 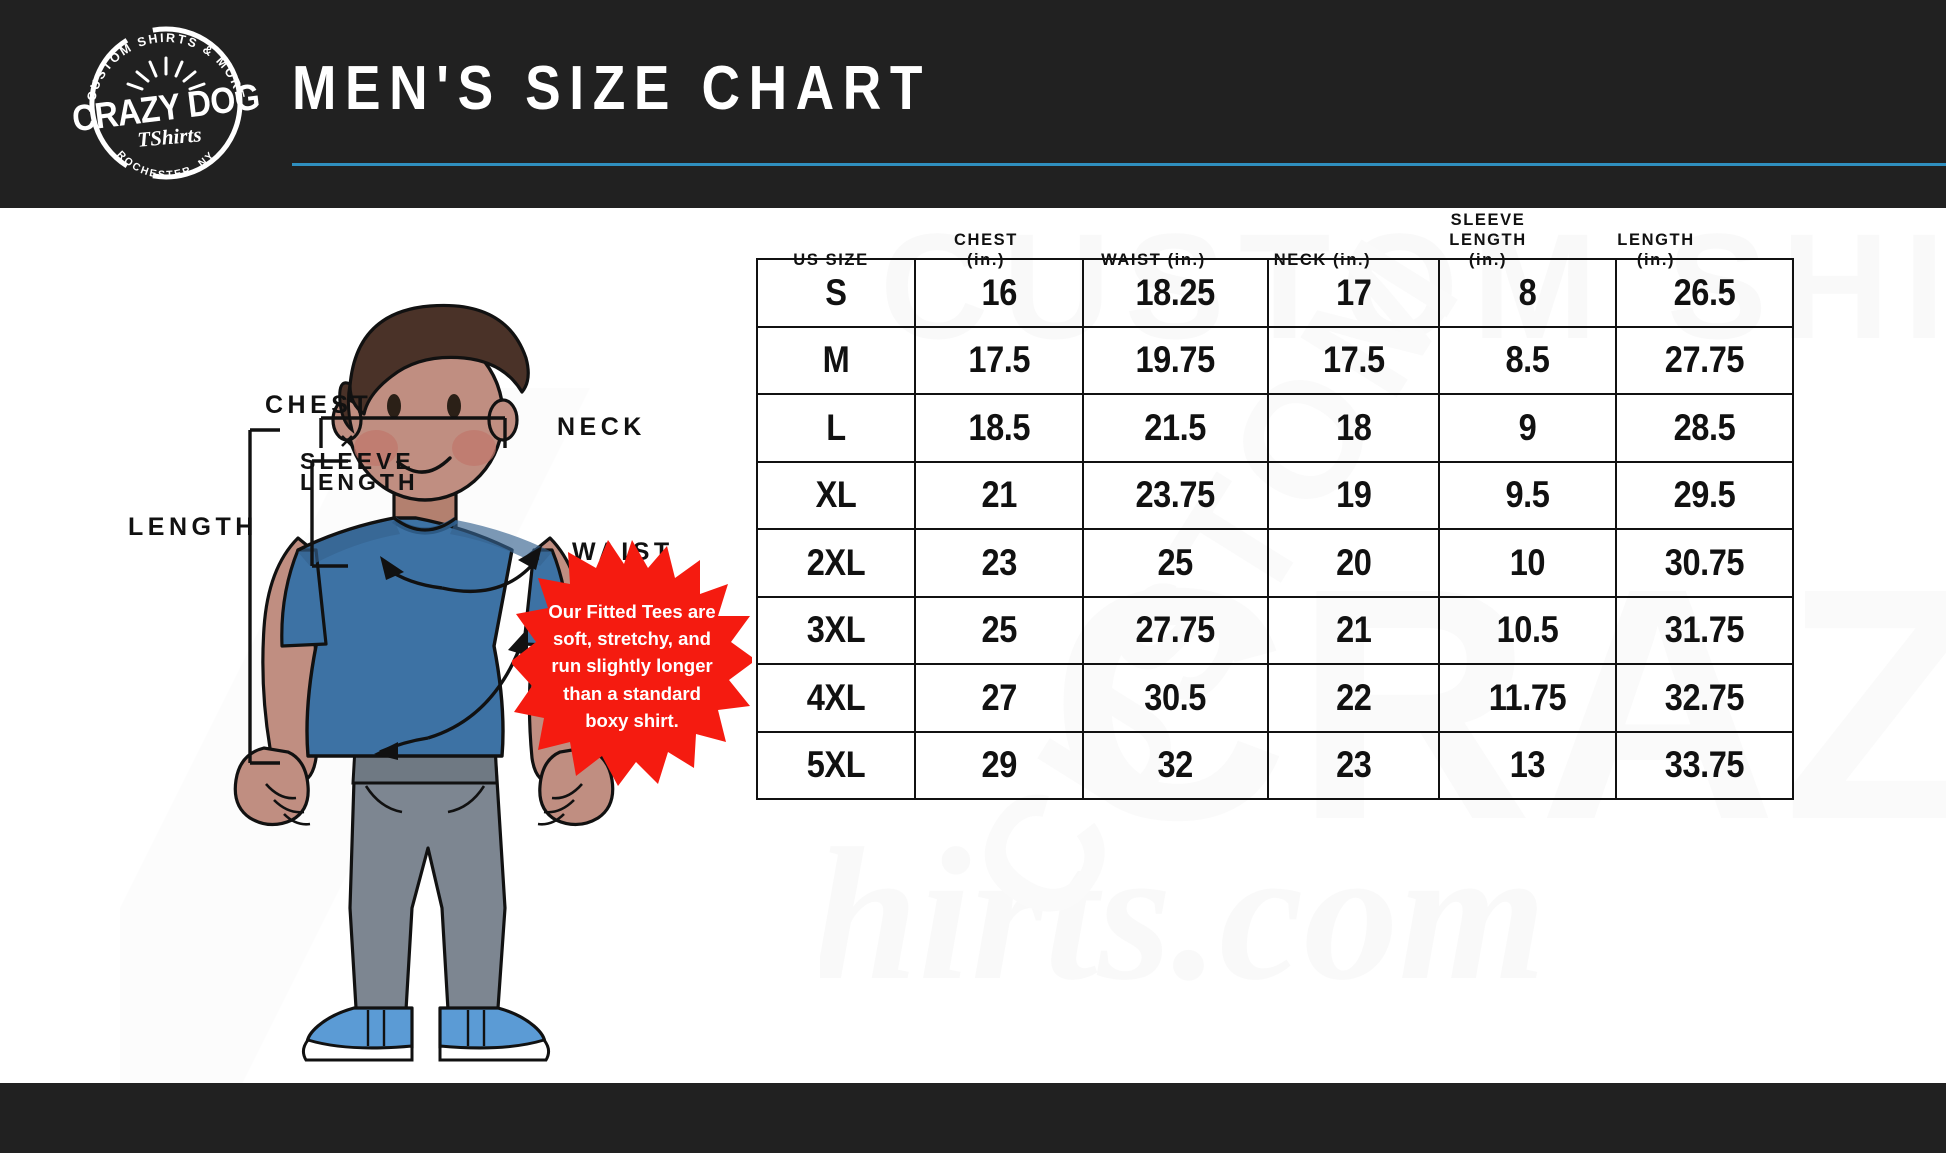 What do you see at coordinates (319, 405) in the screenshot?
I see `chest-label: CHEST` at bounding box center [319, 405].